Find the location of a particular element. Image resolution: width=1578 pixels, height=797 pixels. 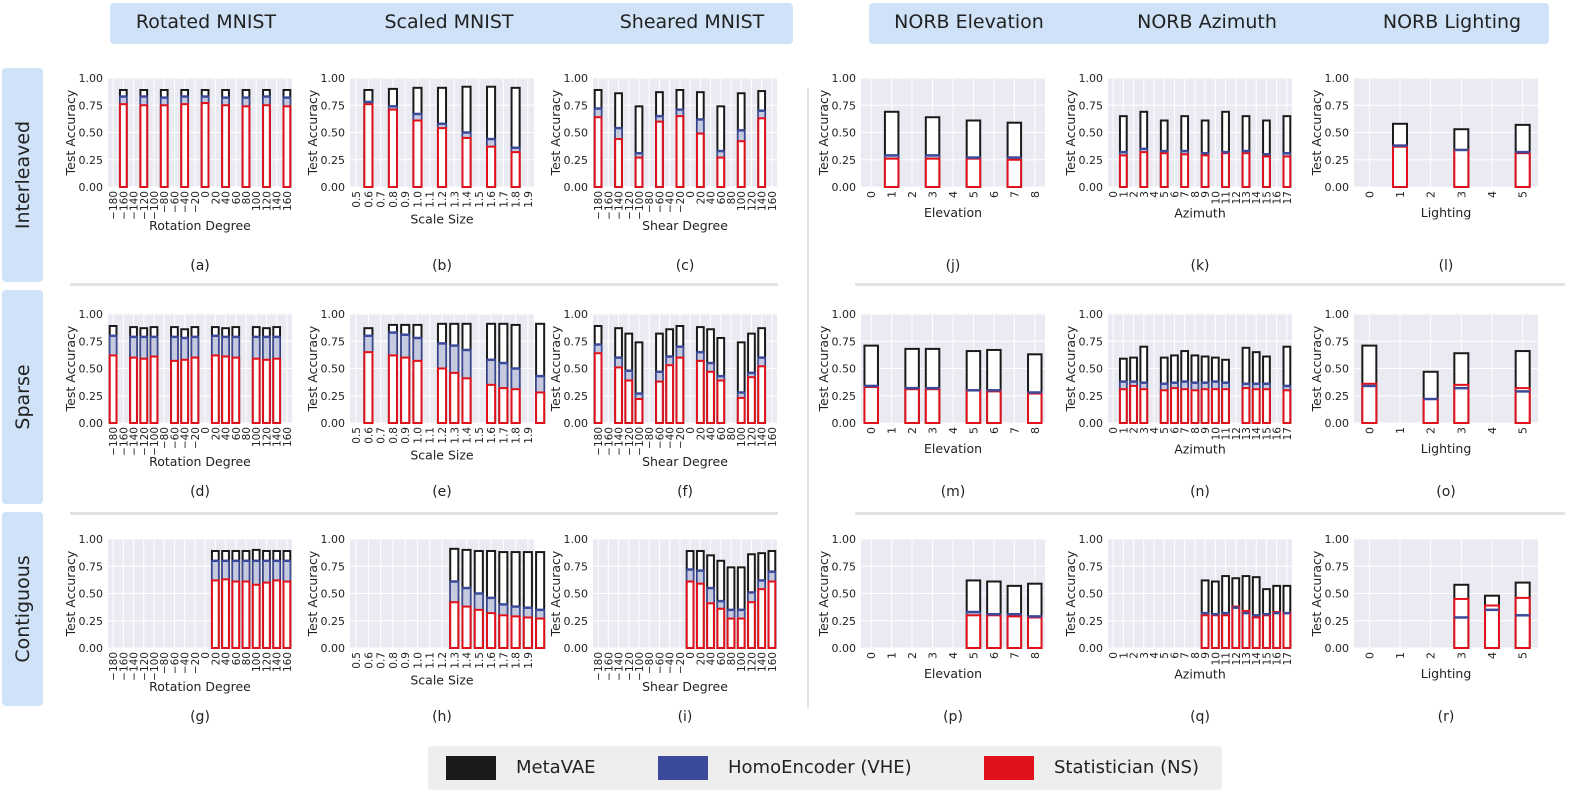

x-tick-label: −120 is located at coordinates (145, 441).